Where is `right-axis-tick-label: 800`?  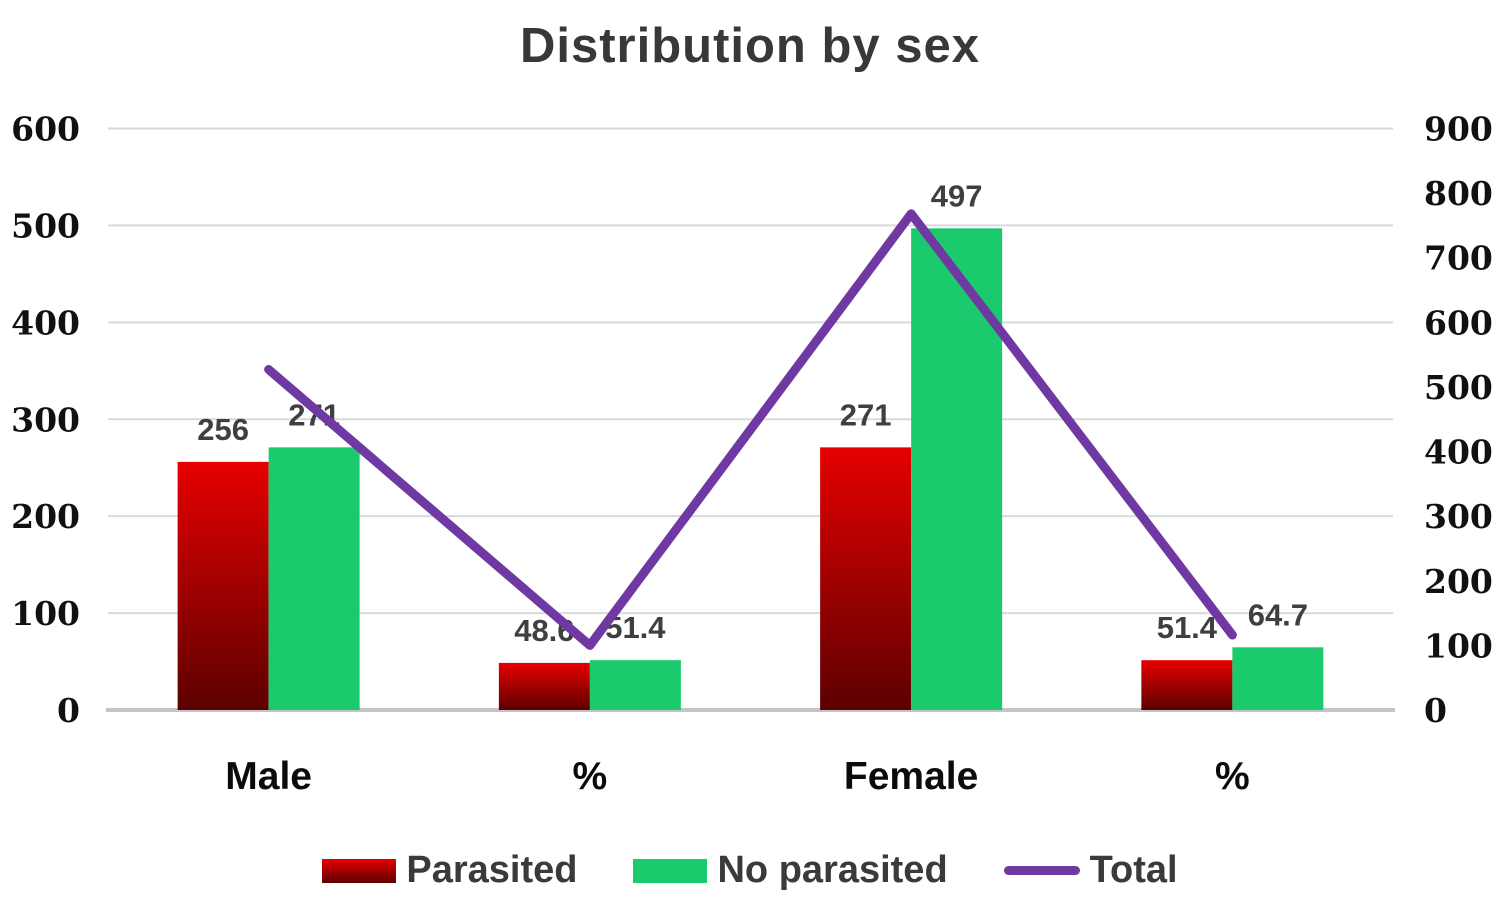 right-axis-tick-label: 800 is located at coordinates (1458, 193).